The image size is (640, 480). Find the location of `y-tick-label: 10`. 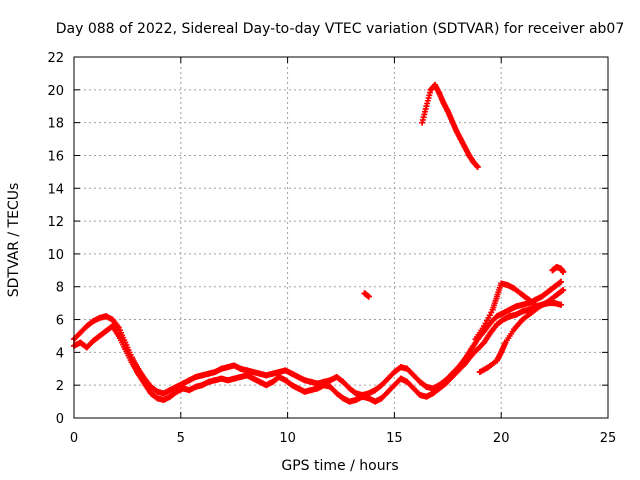

y-tick-label: 10 is located at coordinates (55, 255).